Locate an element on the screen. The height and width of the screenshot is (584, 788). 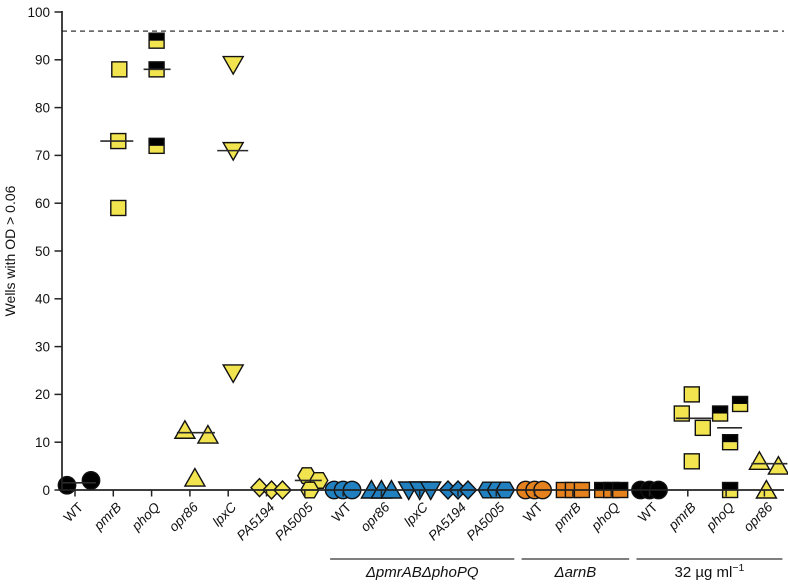
y-tick-label: 60 is located at coordinates (42, 203).